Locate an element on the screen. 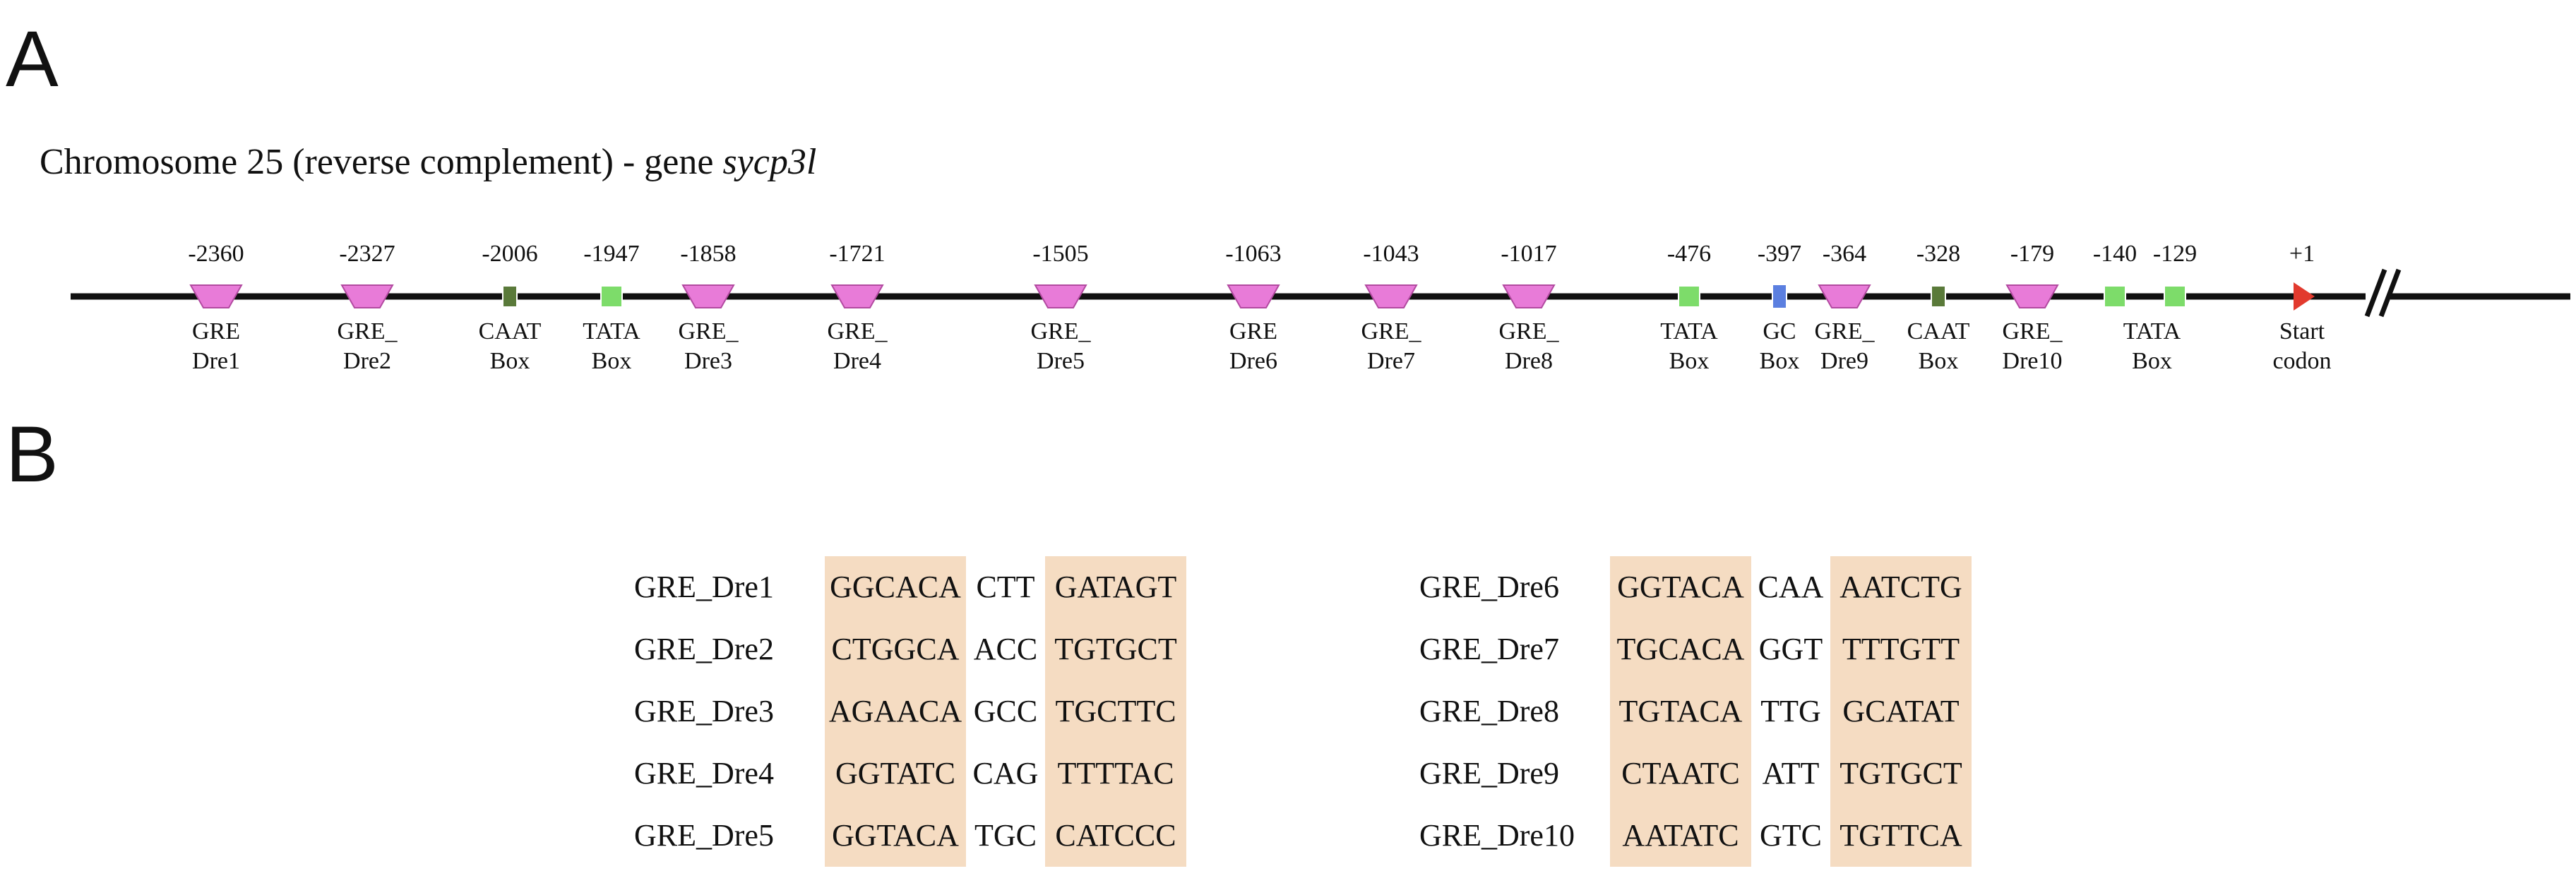 This screenshot has width=2576, height=871. table-row: GRE_Dre7 TGCACA GGT TTTGTT is located at coordinates (1695, 649).